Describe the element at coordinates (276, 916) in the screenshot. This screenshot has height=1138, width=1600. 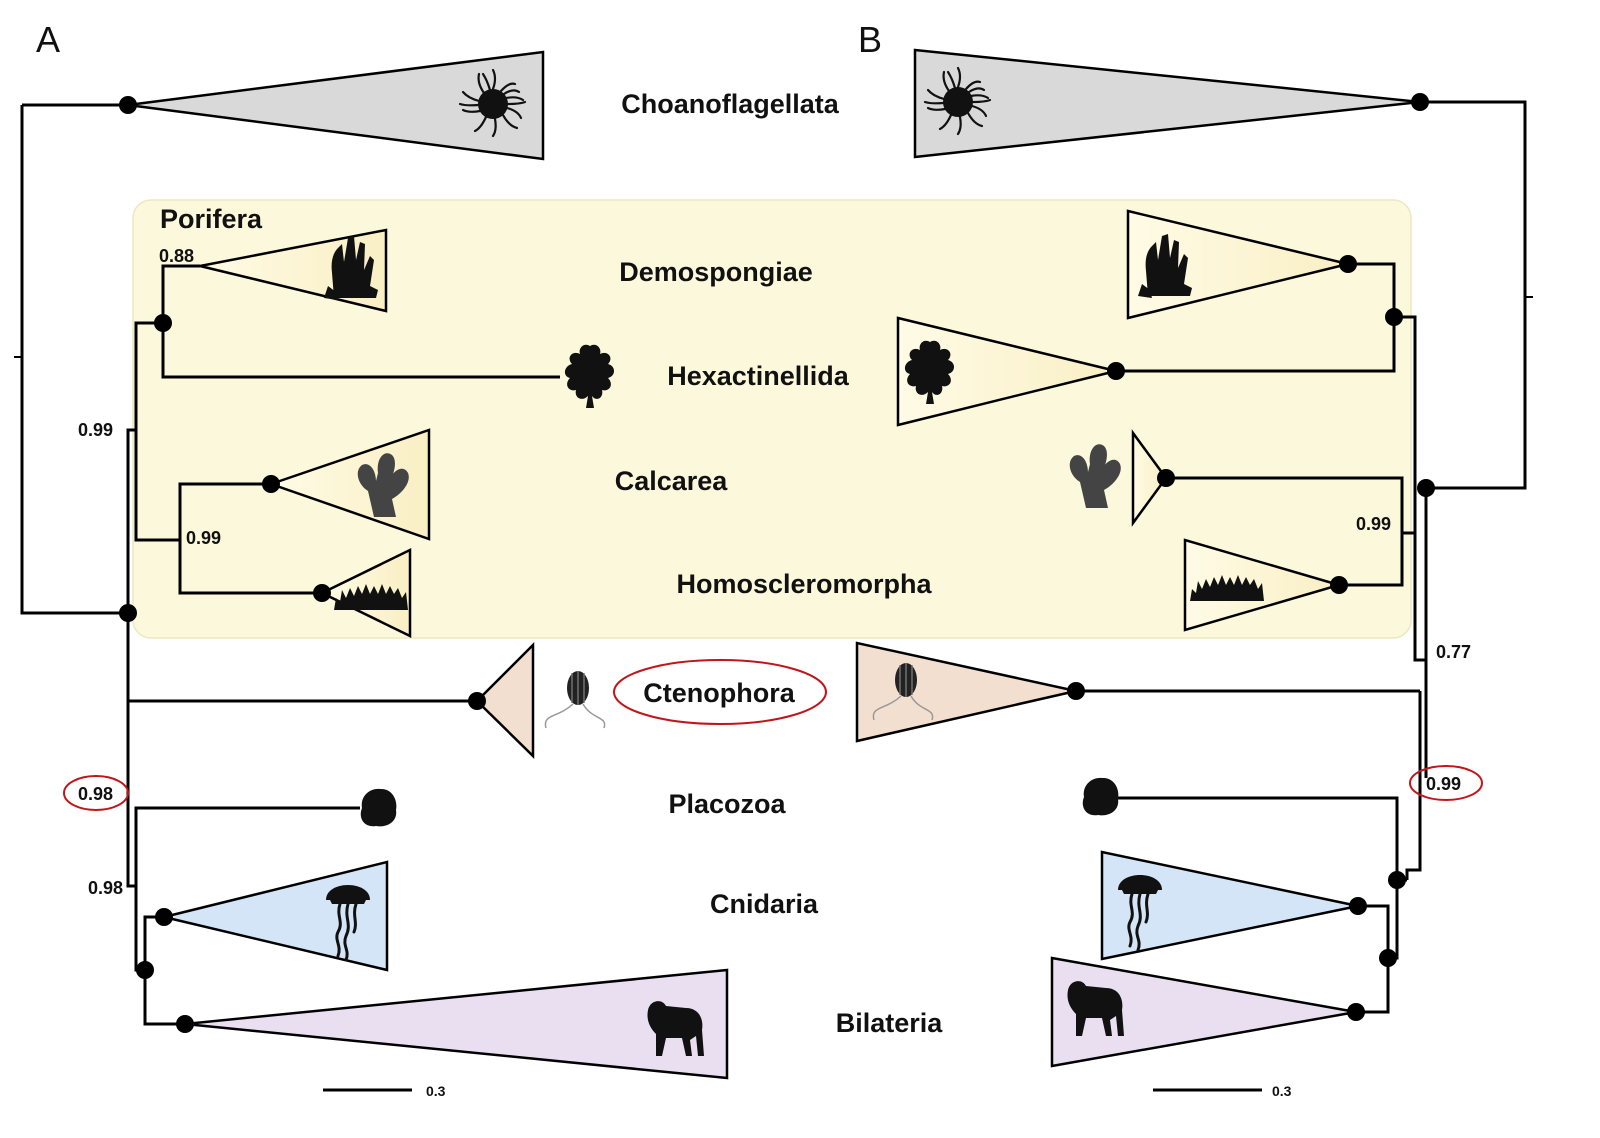
I see `cnidaria-triangle-a` at that location.